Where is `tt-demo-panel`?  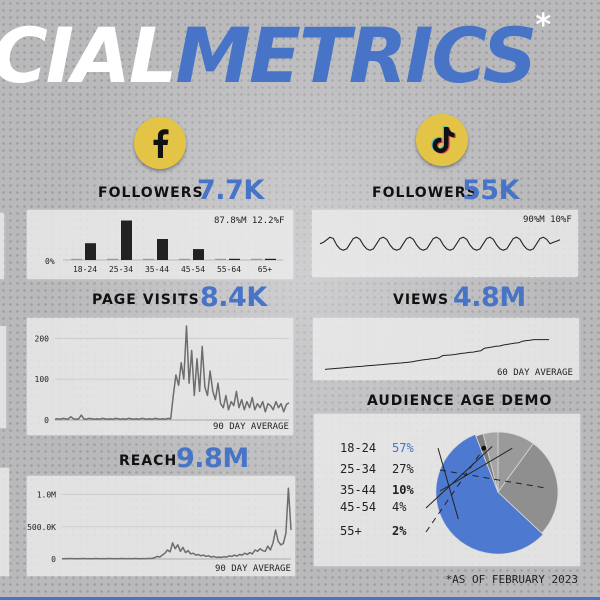
tt-demo-panel is located at coordinates (447, 490).